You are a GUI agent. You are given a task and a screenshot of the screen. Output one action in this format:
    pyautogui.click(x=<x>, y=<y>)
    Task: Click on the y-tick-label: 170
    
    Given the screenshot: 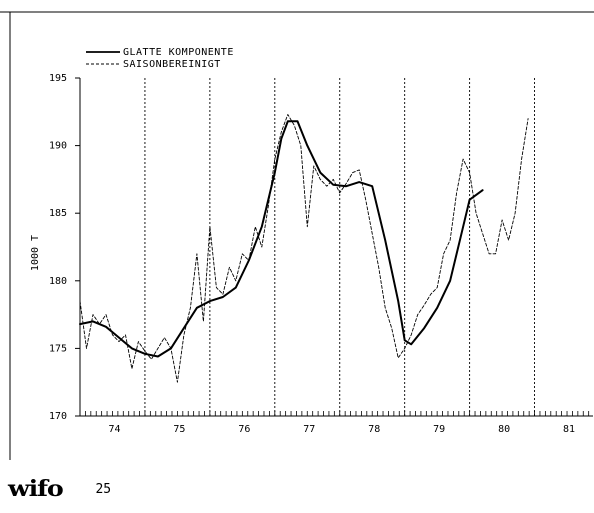 What is the action you would take?
    pyautogui.click(x=58, y=416)
    